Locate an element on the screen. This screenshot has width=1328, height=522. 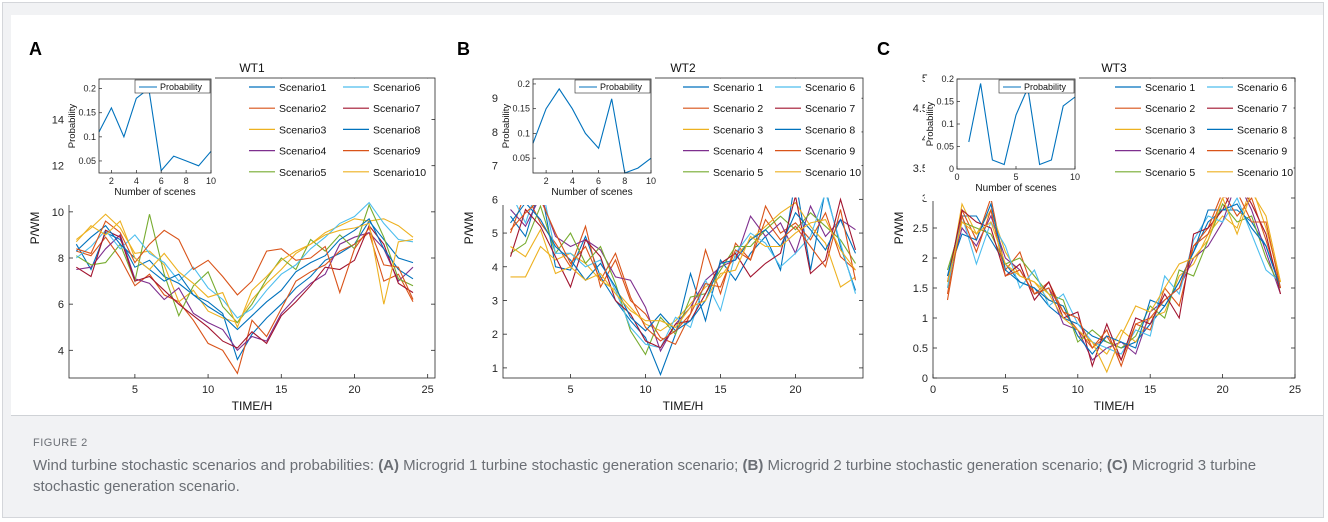
inset-x-tick-label: 0 is located at coordinates (956, 177).